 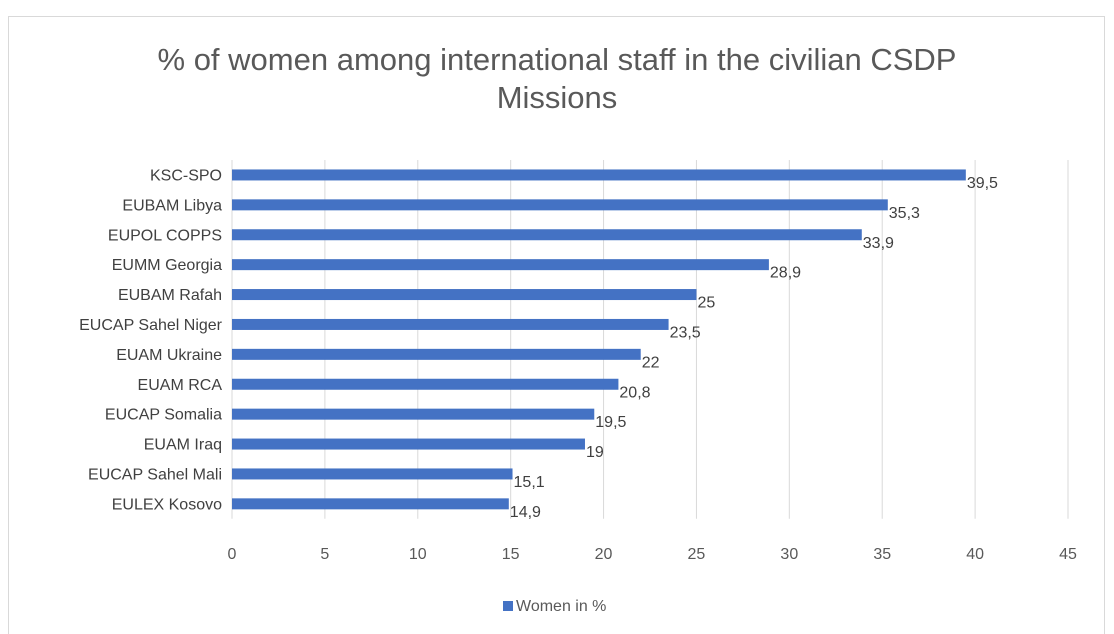 What do you see at coordinates (634, 392) in the screenshot?
I see `data-label: 20,8` at bounding box center [634, 392].